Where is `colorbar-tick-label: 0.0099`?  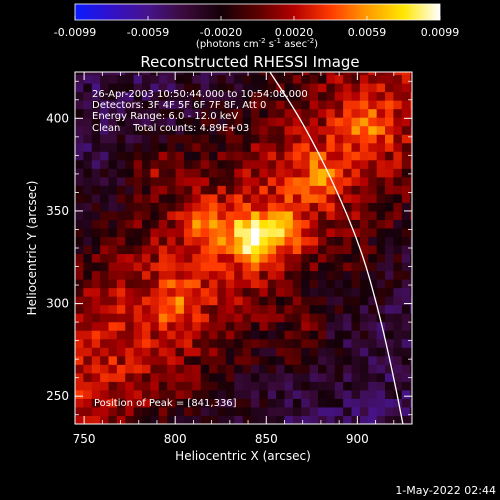
colorbar-tick-label: 0.0099 is located at coordinates (440, 32).